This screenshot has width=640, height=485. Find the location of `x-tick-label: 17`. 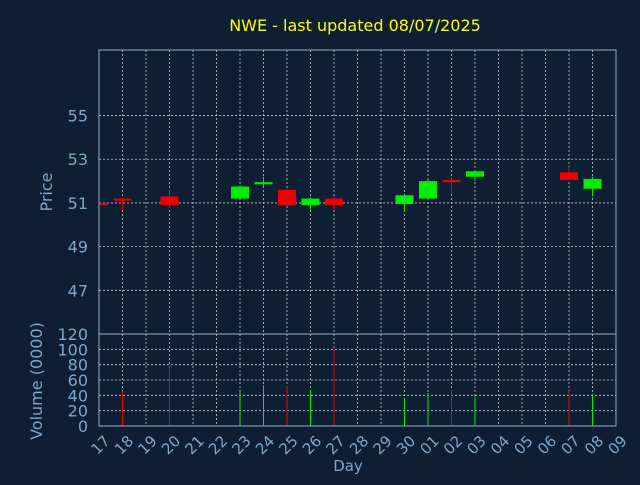

x-tick-label: 17 is located at coordinates (101, 445).